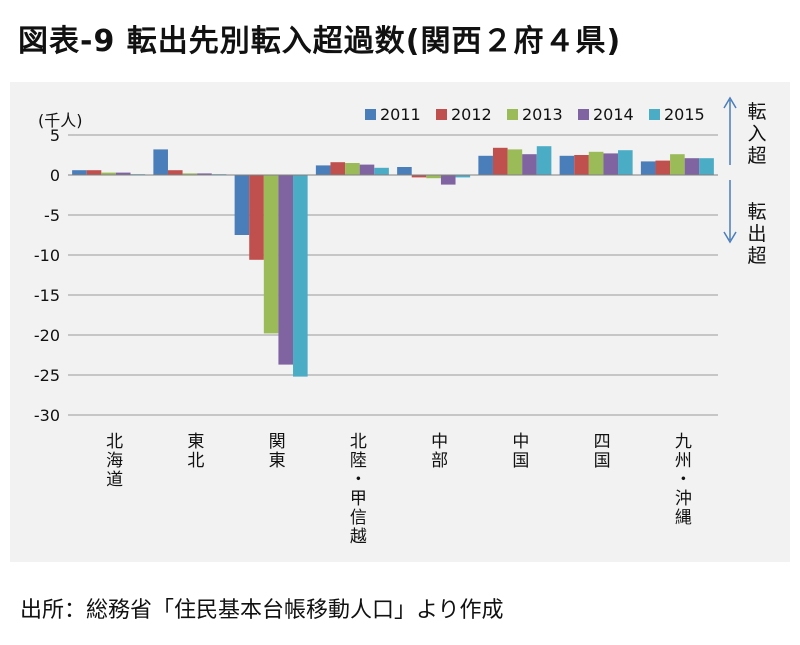  I want to click on category-label: 中国, so click(520, 451).